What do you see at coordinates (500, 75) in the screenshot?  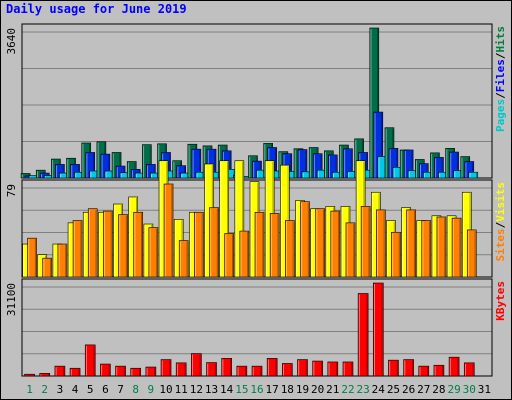 I see `legend-files: Files` at bounding box center [500, 75].